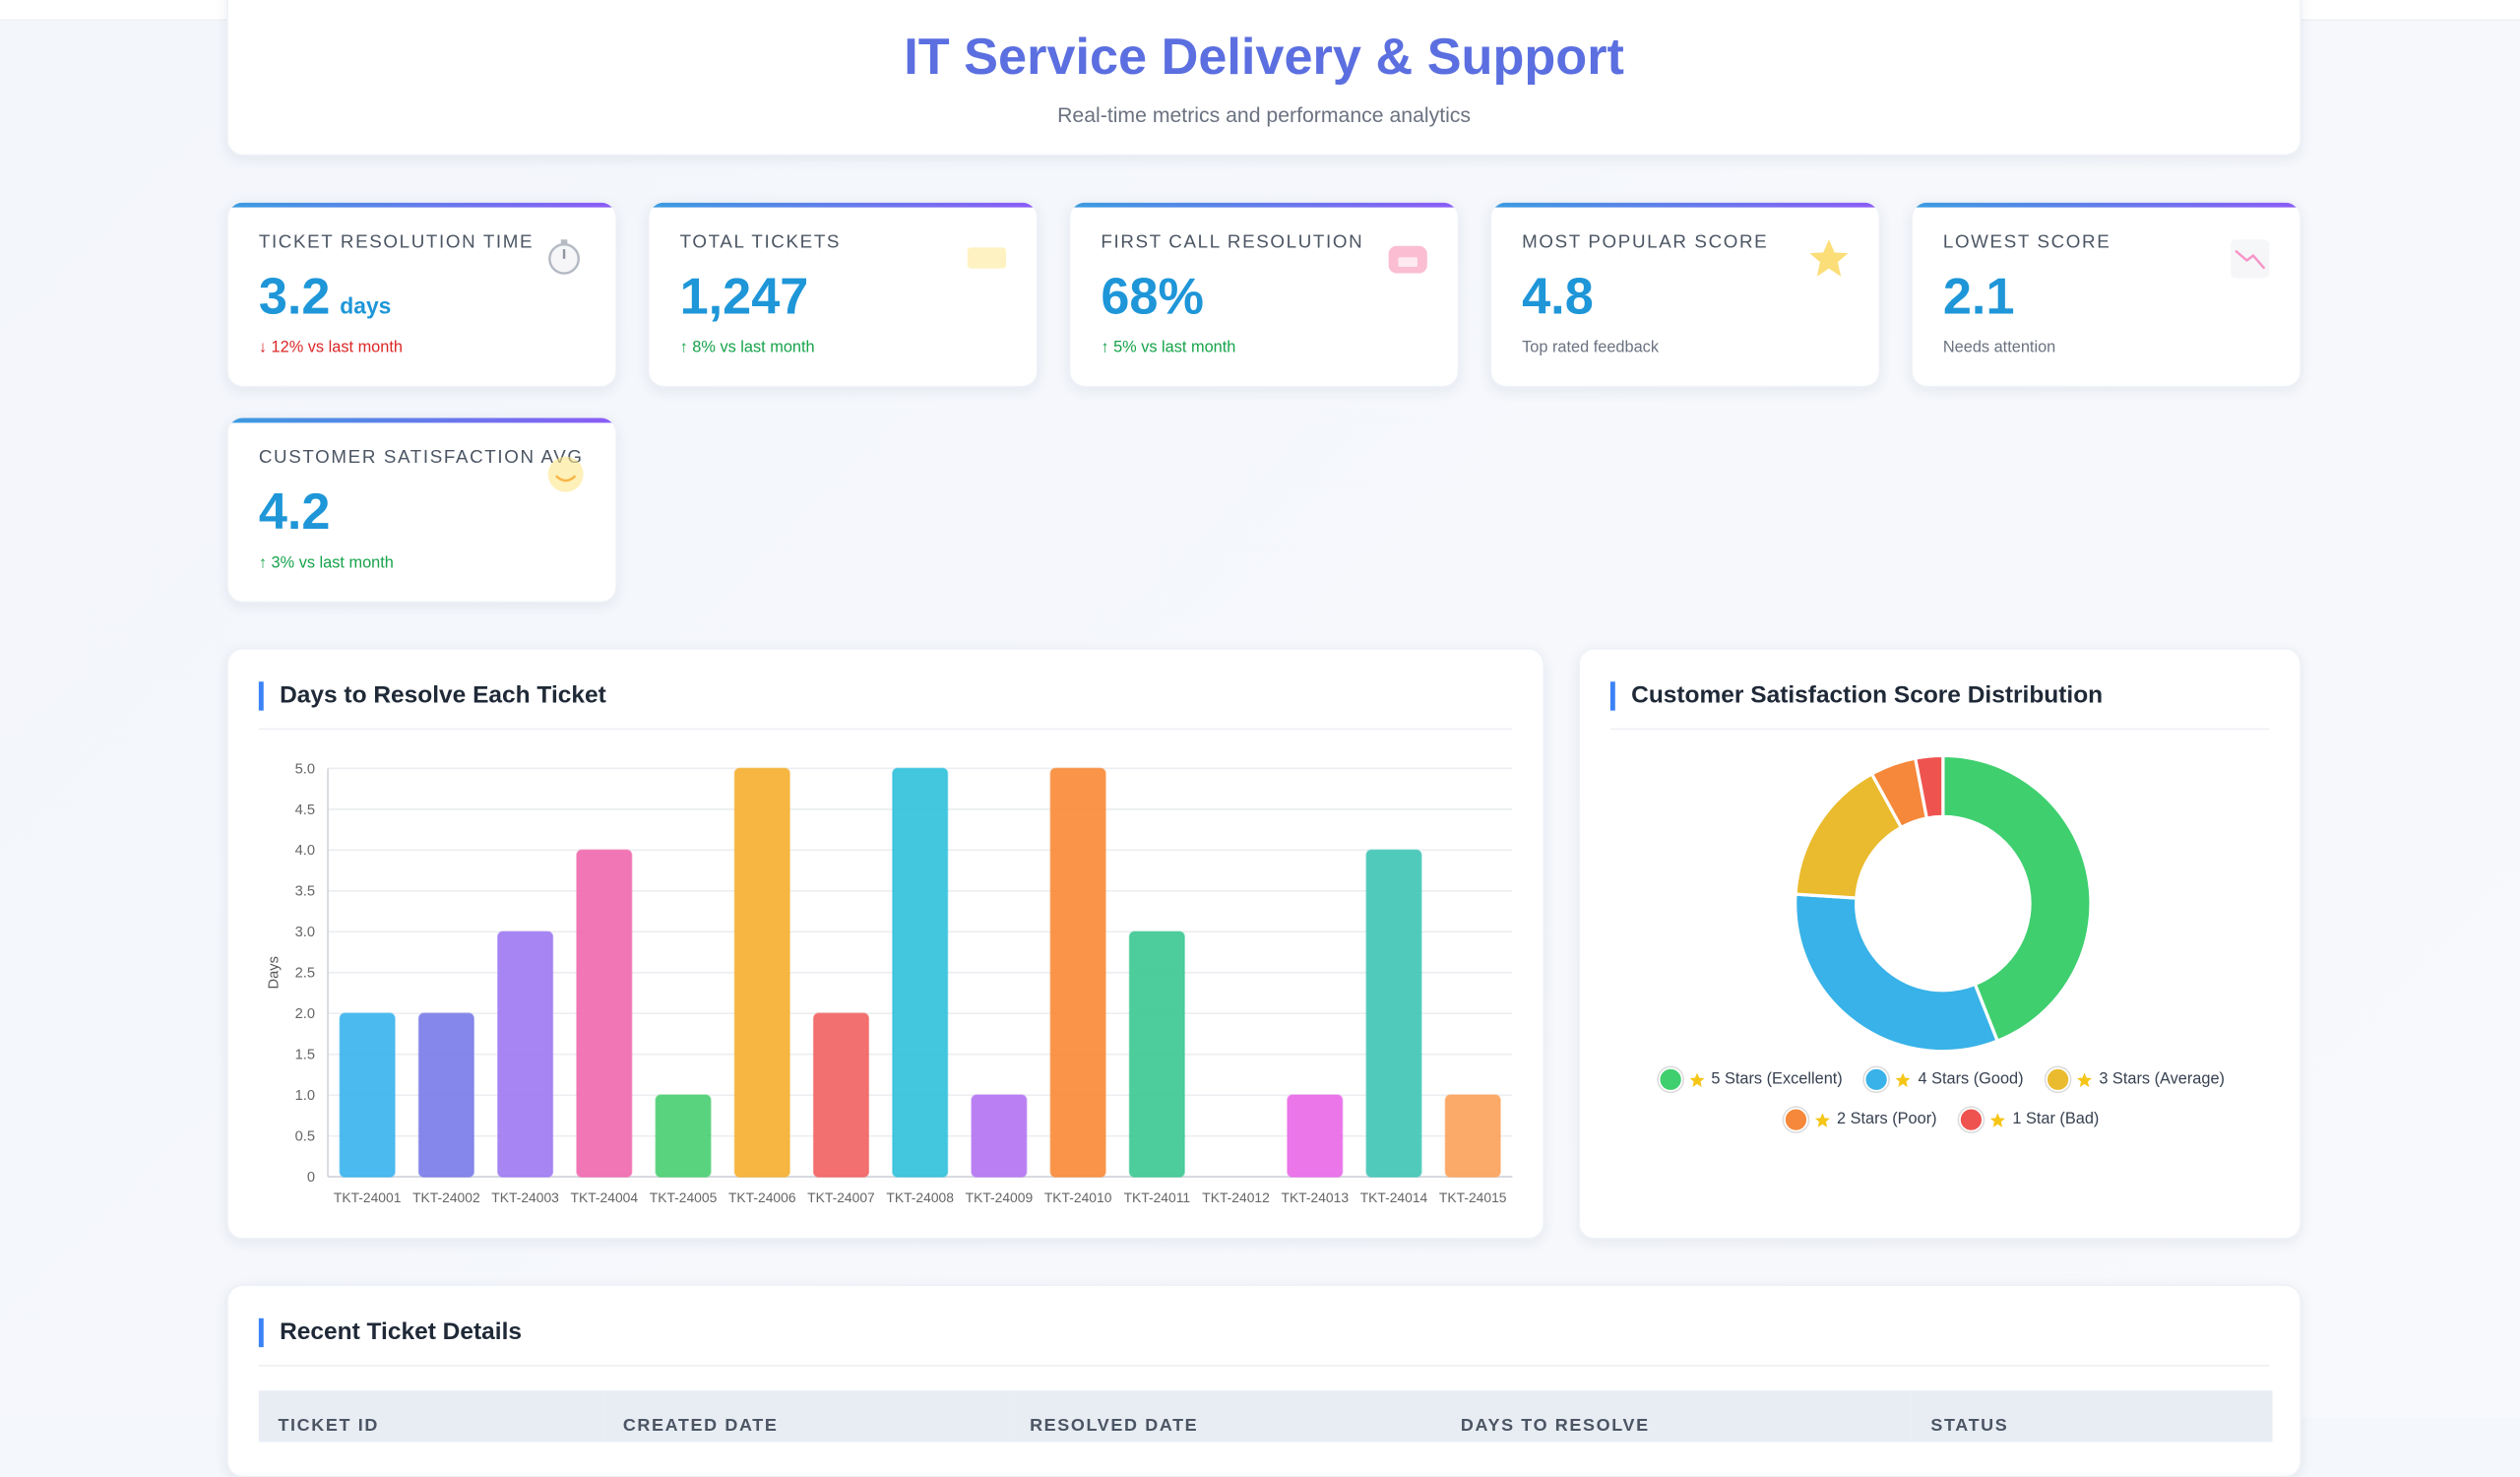  What do you see at coordinates (421, 458) in the screenshot?
I see `kpi-label: CUSTOMER SATISFACTION AVG` at bounding box center [421, 458].